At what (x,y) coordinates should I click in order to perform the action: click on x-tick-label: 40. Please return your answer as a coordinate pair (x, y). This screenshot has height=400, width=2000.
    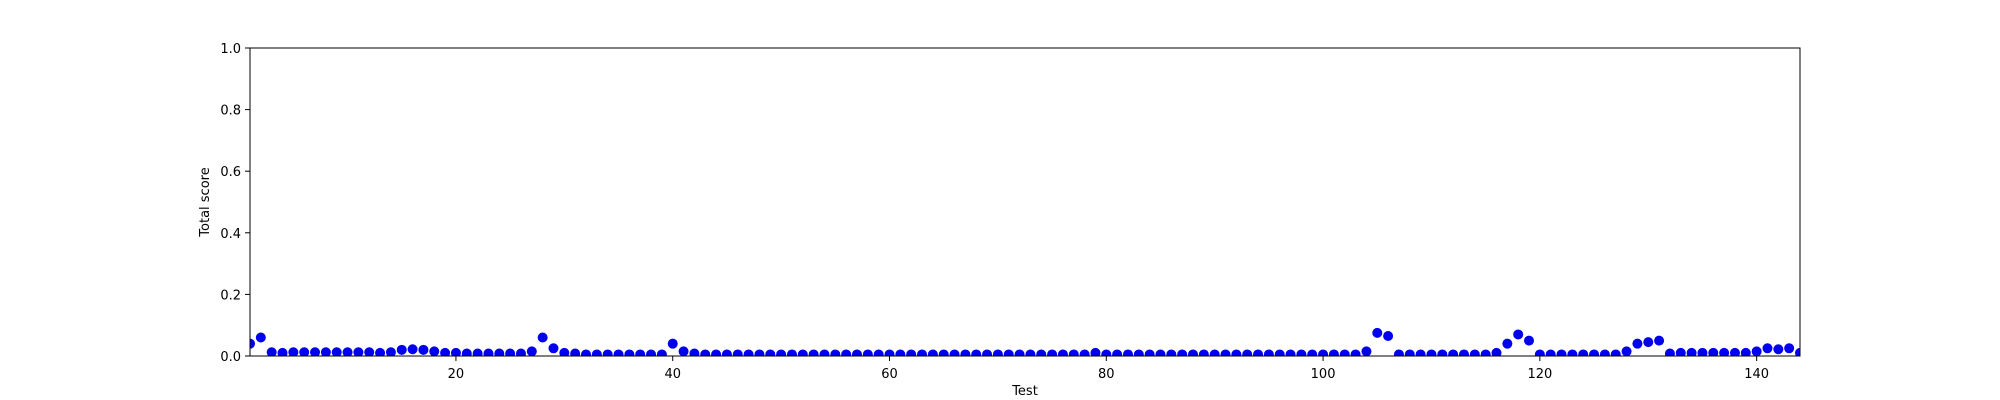
    Looking at the image, I should click on (672, 374).